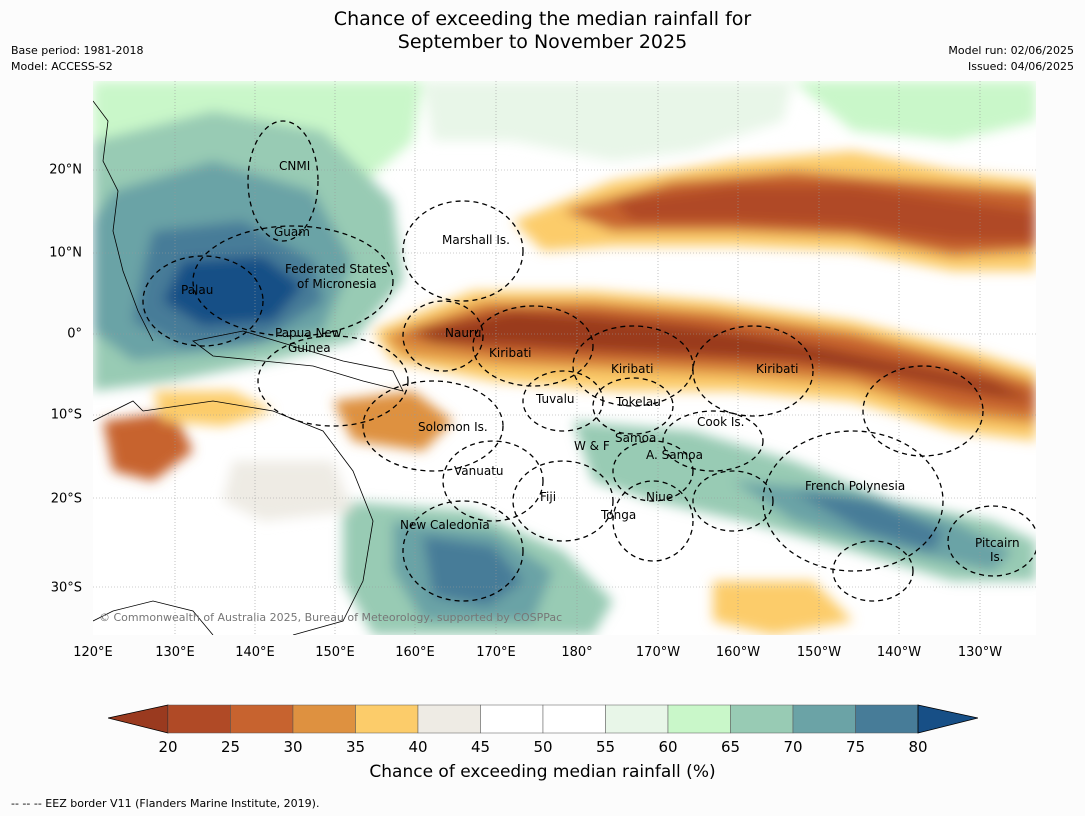 This screenshot has width=1085, height=816. Describe the element at coordinates (674, 455) in the screenshot. I see `label-am-samoa: A. Samoa` at that location.